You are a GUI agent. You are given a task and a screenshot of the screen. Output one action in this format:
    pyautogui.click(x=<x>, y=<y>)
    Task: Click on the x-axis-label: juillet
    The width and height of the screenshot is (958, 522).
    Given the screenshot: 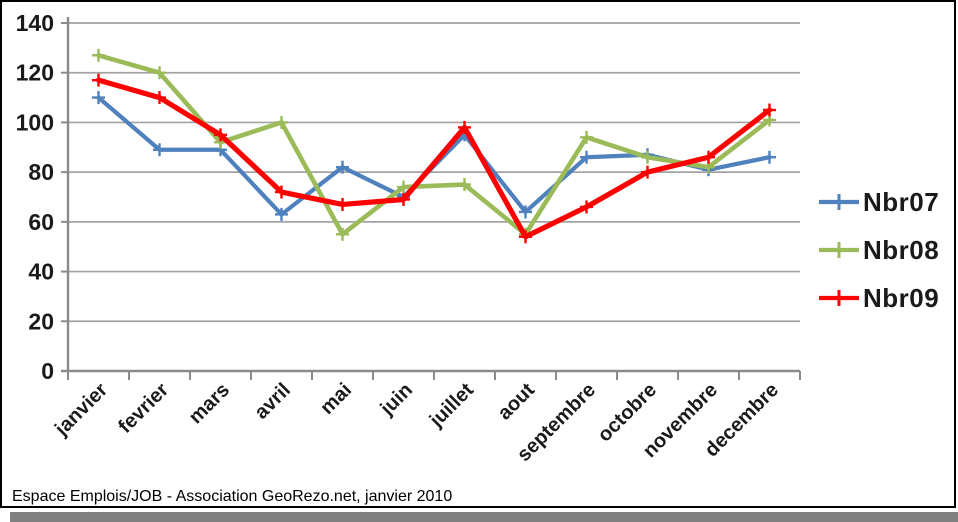 What is the action you would take?
    pyautogui.click(x=451, y=405)
    